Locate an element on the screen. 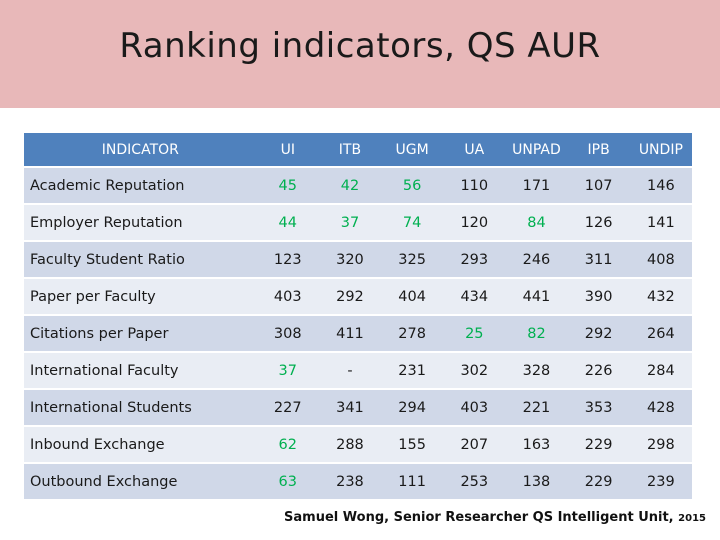 This screenshot has width=720, height=540. table-cell: 163 is located at coordinates (536, 444).